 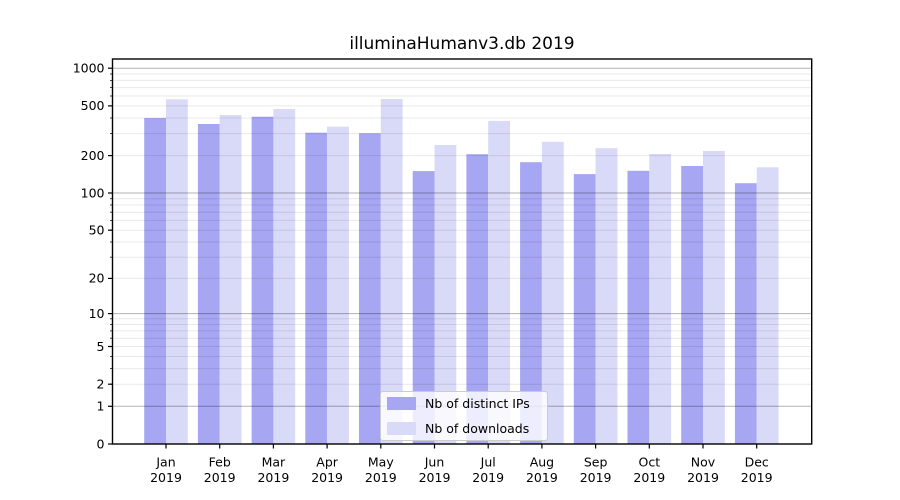 I want to click on y-tick-label-20: 20, so click(x=97, y=278).